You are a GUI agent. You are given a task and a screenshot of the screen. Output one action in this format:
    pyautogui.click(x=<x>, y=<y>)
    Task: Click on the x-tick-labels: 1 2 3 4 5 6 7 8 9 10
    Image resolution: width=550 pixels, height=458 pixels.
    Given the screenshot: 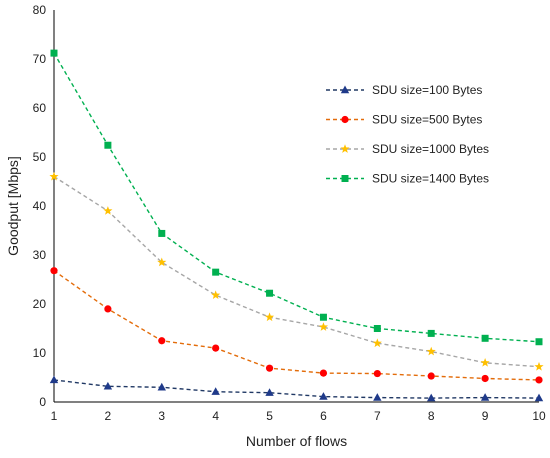 What is the action you would take?
    pyautogui.click(x=298, y=416)
    